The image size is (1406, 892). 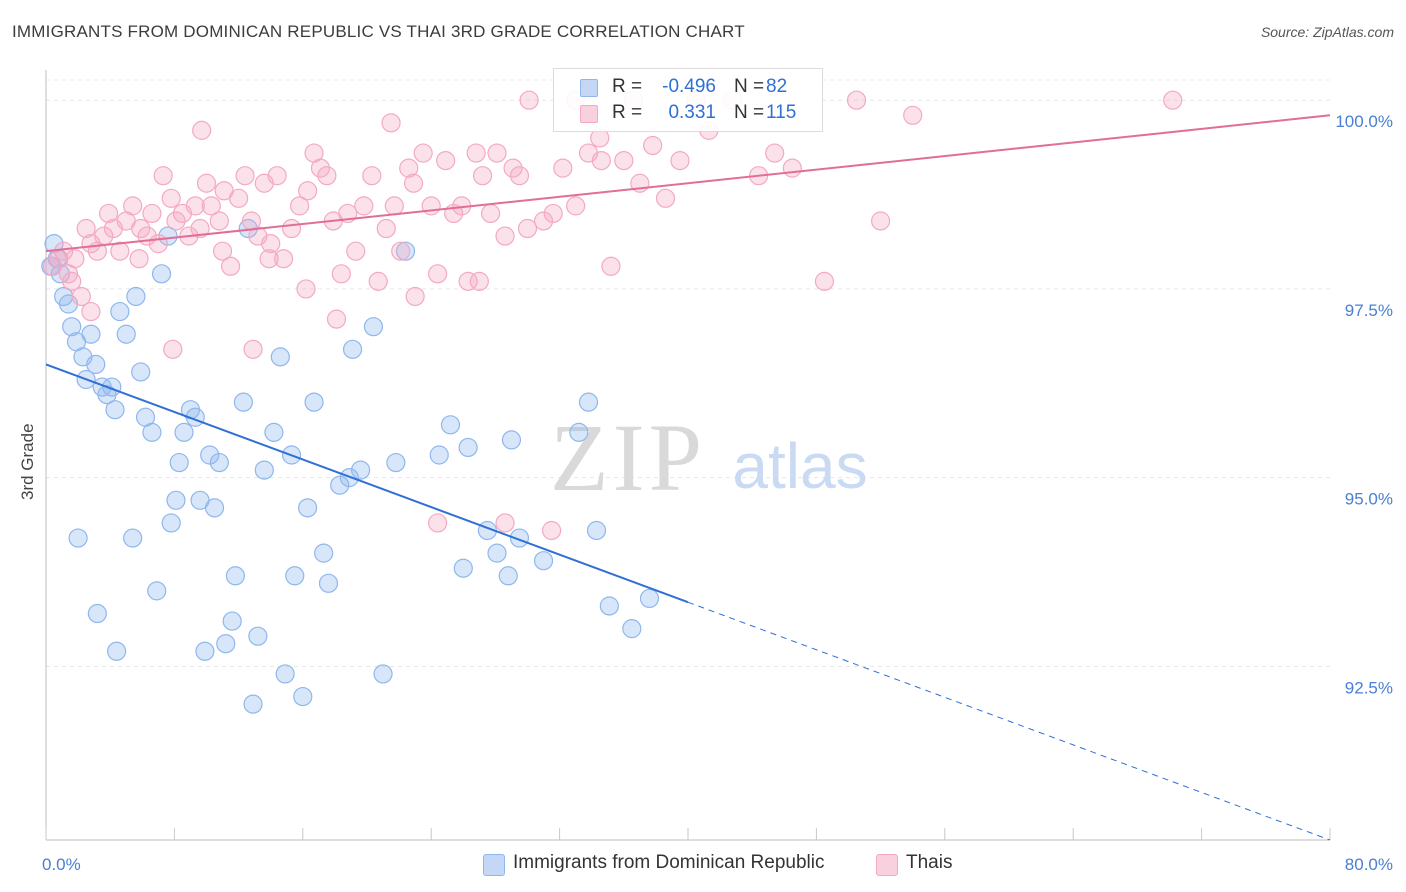 I want to click on y-tick-label: 95.0%, so click(x=1369, y=499).